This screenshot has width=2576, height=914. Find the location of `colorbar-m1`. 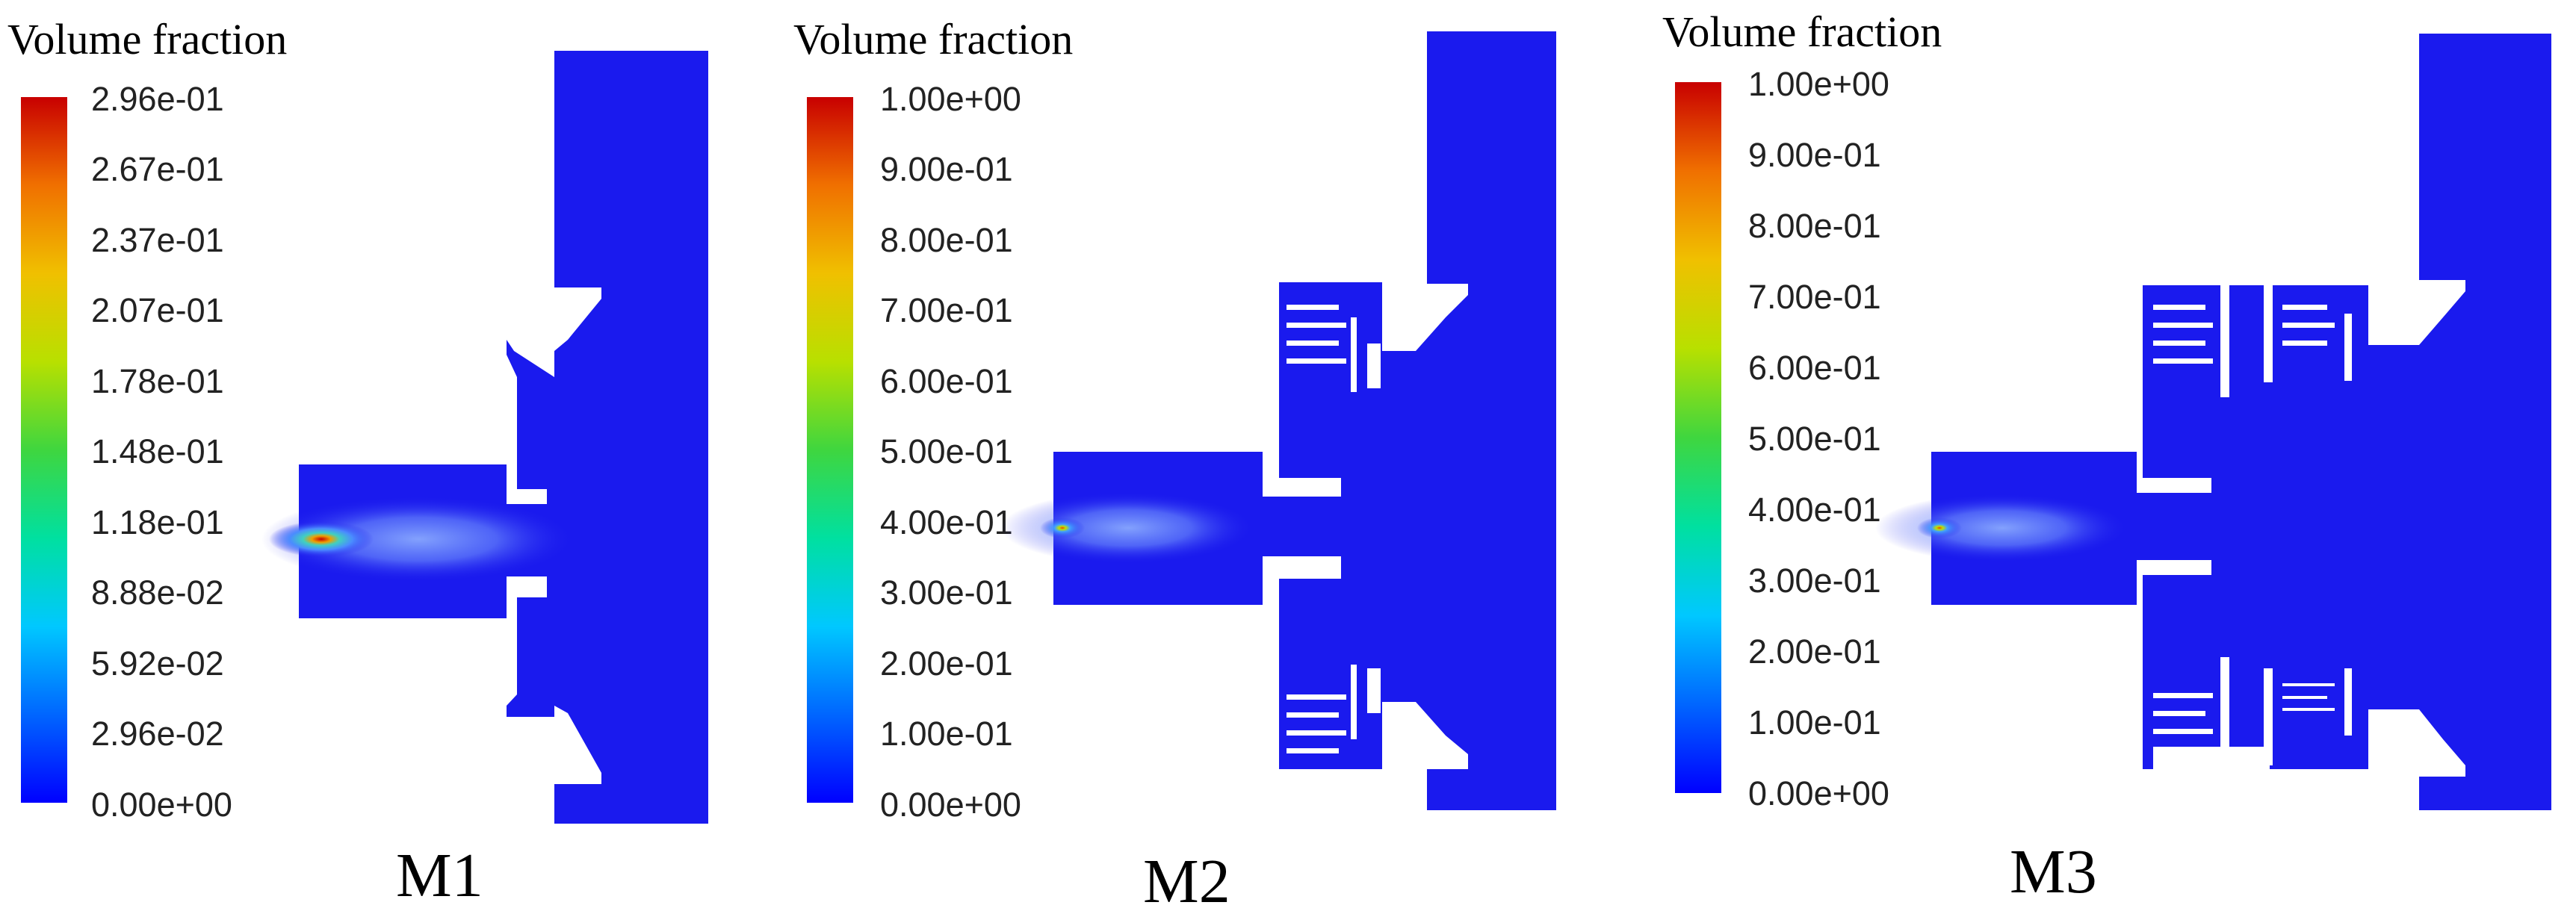

colorbar-m1 is located at coordinates (44, 450).